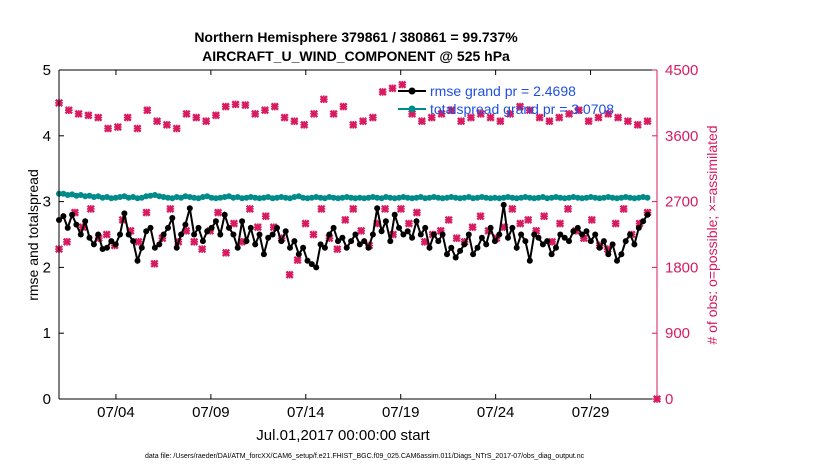 The height and width of the screenshot is (470, 830). Describe the element at coordinates (353, 196) in the screenshot. I see `totalspread-series` at that location.